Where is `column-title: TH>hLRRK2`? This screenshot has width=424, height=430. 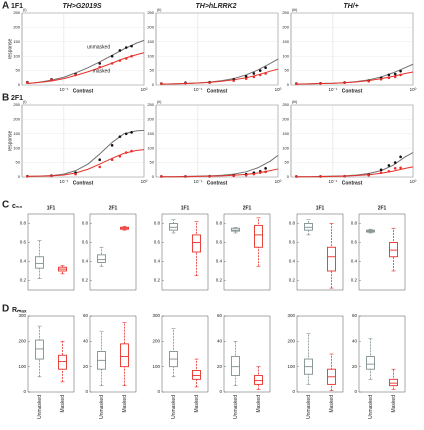 column-title: TH>hLRRK2 is located at coordinates (215, 6).